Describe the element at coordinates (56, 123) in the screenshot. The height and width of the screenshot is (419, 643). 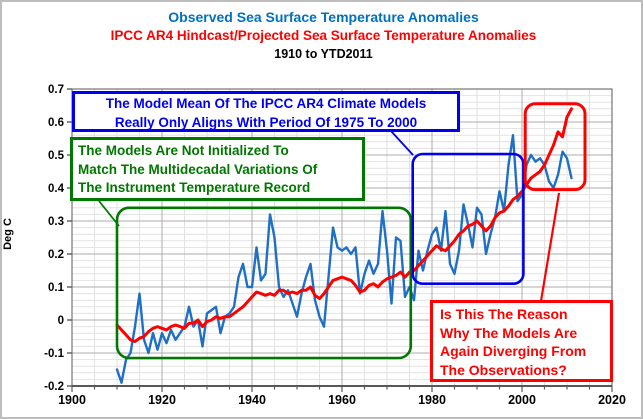
I see `y-tick-label: 0.6` at that location.